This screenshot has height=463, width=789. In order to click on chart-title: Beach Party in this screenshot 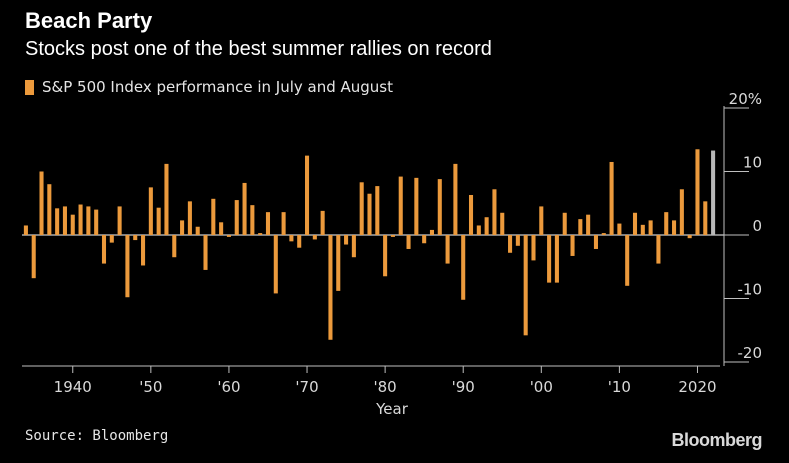, I will do `click(89, 20)`.